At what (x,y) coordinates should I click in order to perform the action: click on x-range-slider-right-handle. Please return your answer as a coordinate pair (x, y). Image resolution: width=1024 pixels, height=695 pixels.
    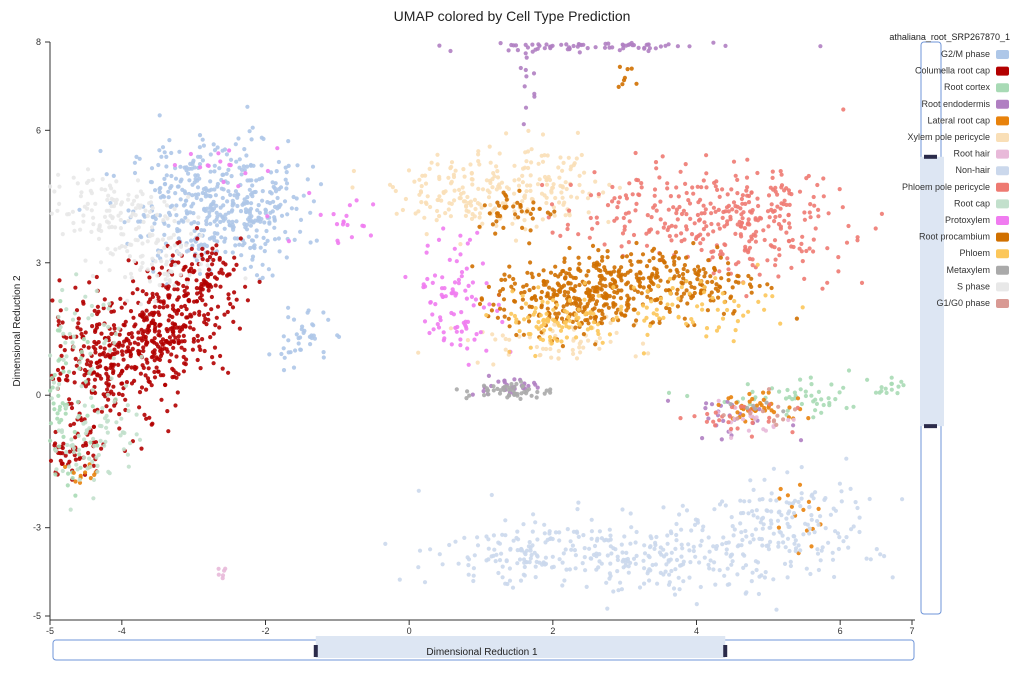
    Looking at the image, I should click on (725, 651).